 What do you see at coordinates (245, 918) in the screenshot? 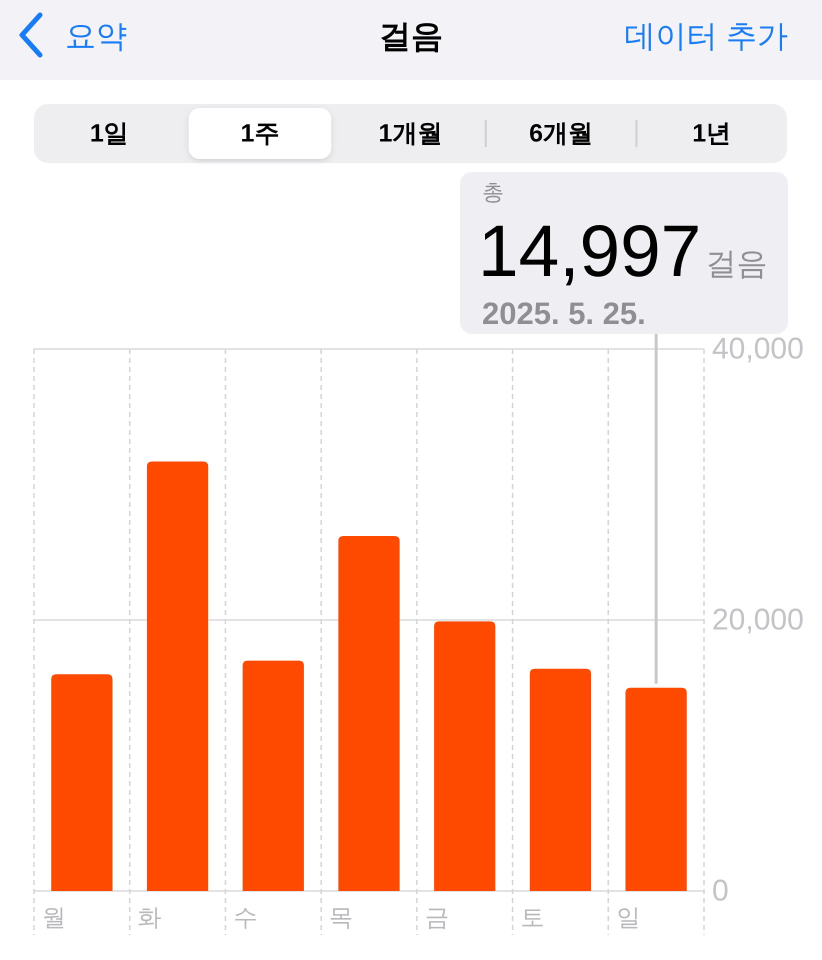
I see `xtick: 수` at bounding box center [245, 918].